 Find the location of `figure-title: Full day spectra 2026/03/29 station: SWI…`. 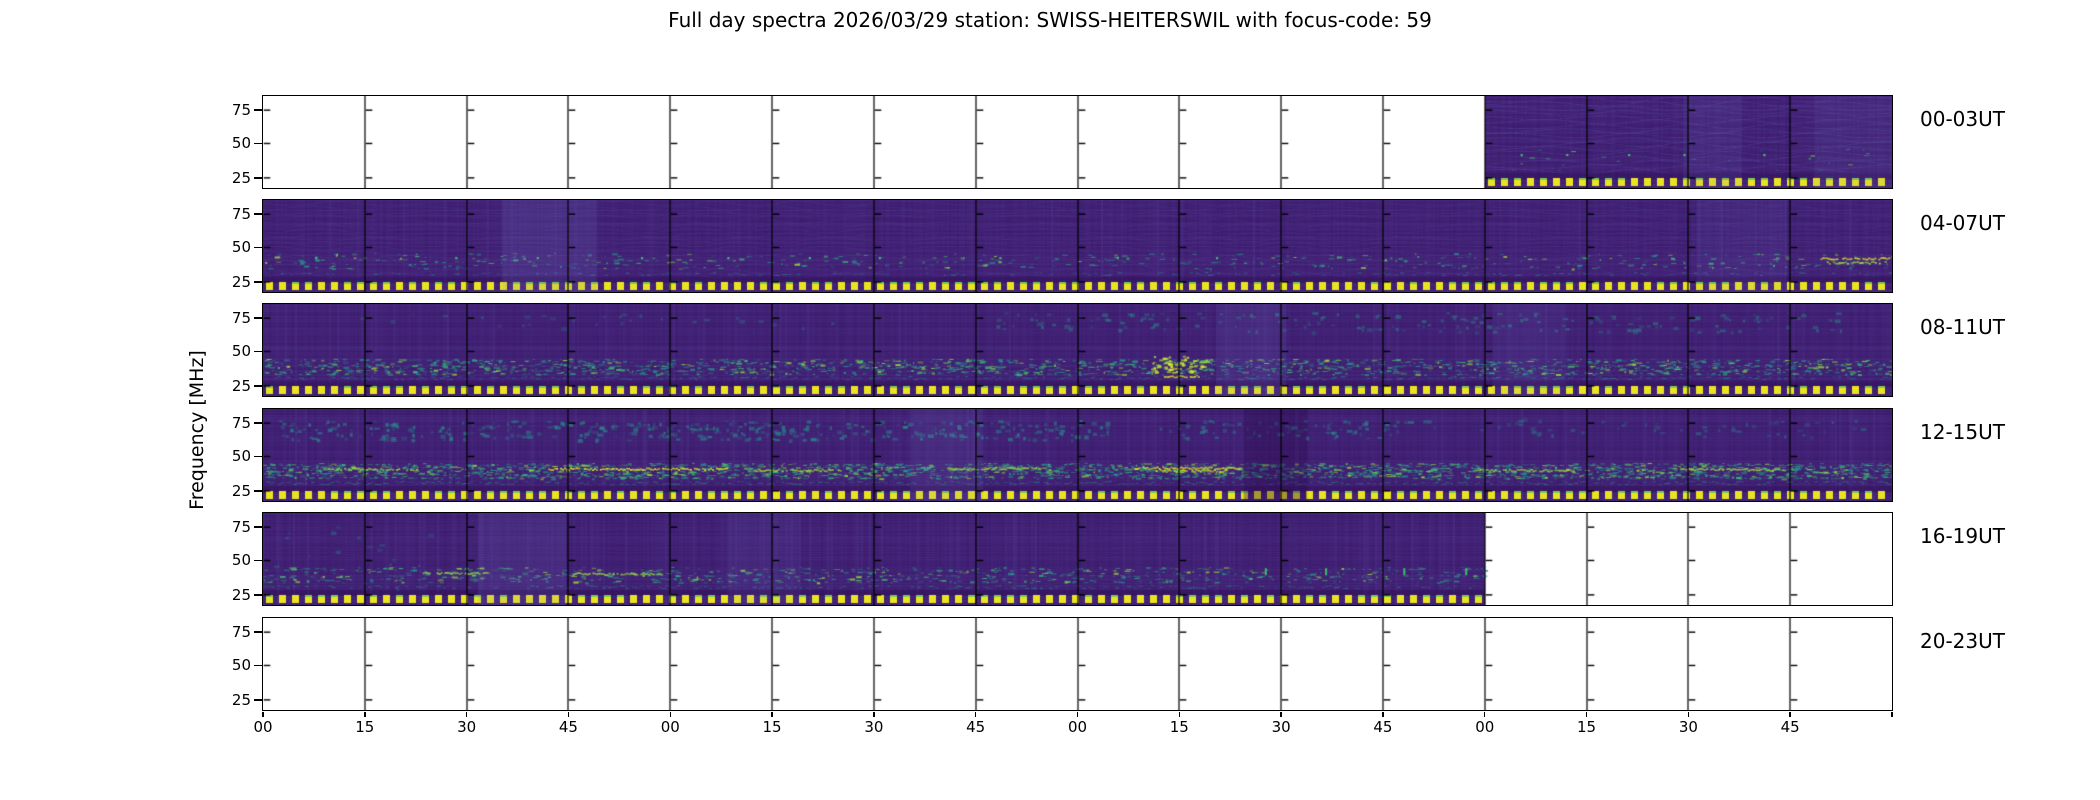

figure-title: Full day spectra 2026/03/29 station: SWI… is located at coordinates (1050, 20).